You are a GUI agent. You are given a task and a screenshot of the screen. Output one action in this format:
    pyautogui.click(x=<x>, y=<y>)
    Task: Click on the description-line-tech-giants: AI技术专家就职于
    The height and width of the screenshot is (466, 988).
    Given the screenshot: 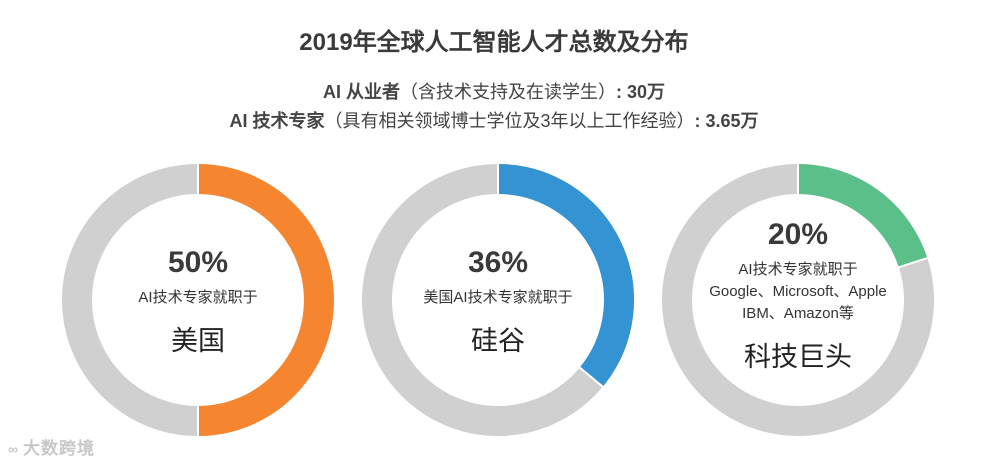 What is the action you would take?
    pyautogui.click(x=797, y=269)
    